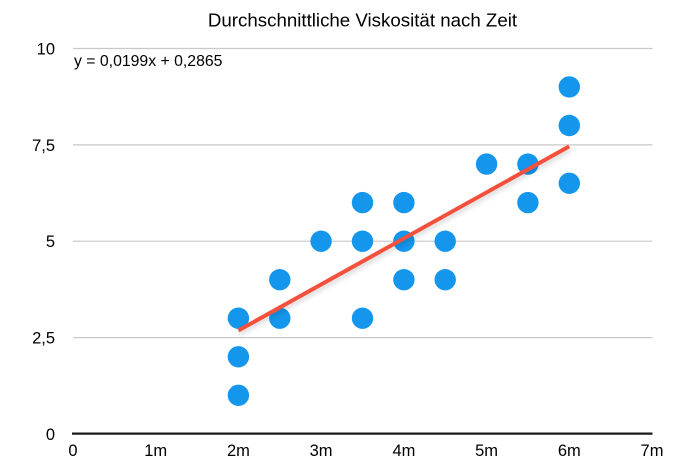 The image size is (696, 473). I want to click on svg-text: 1m, so click(155, 451).